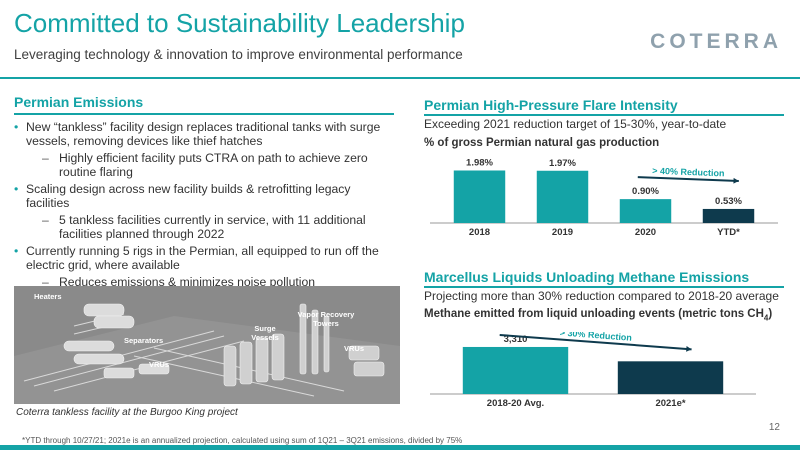  Describe the element at coordinates (645, 232) in the screenshot. I see `category-tick-label: 2020` at that location.